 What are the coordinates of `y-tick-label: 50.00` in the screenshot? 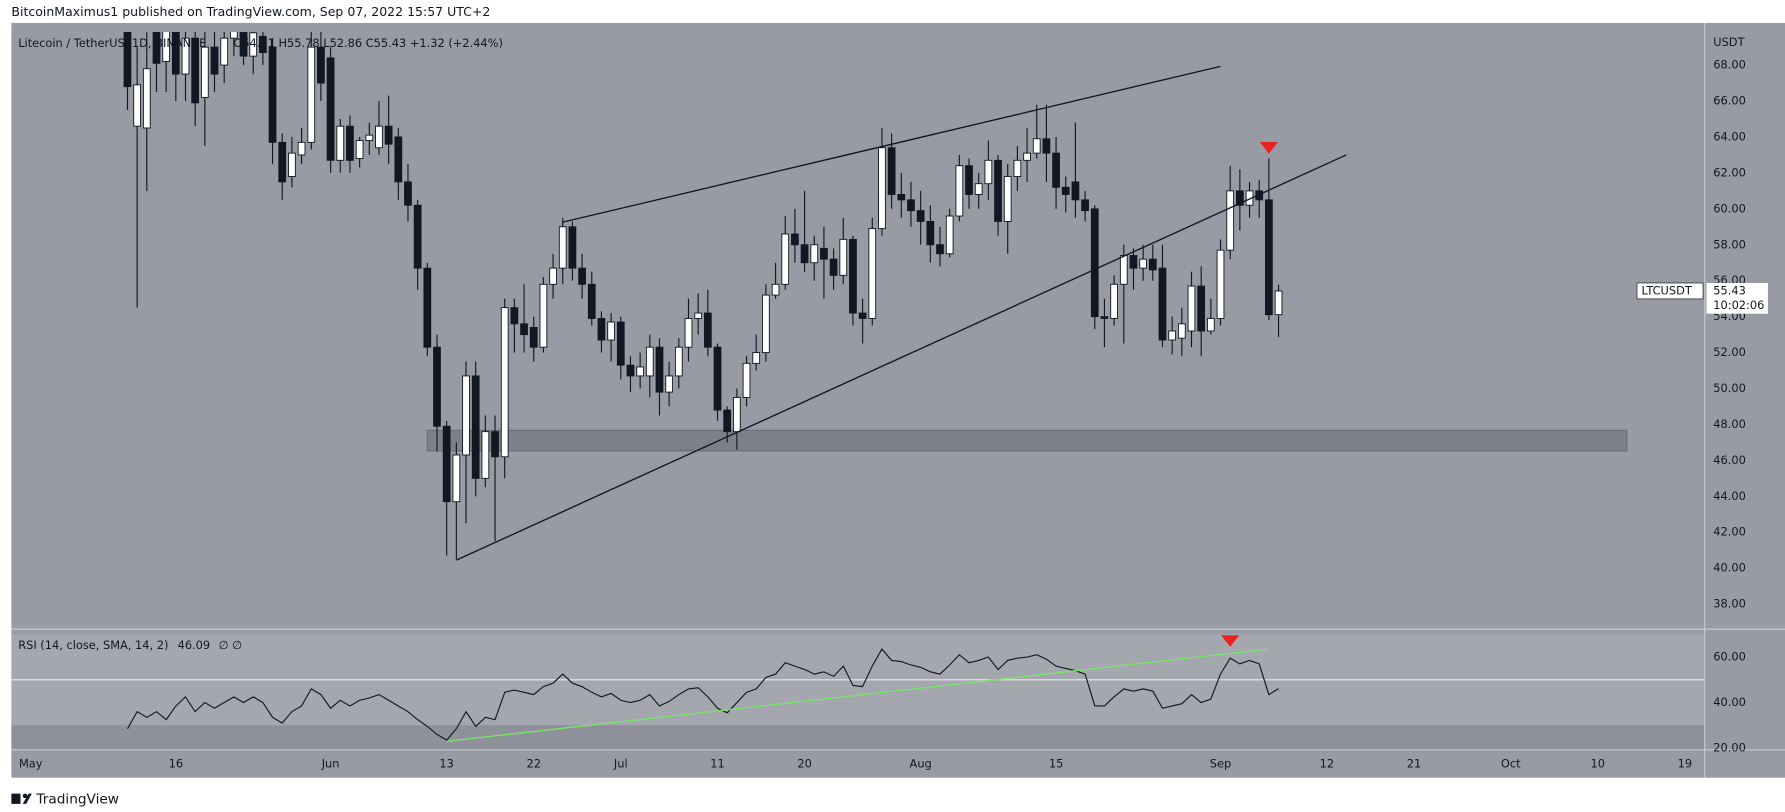 It's located at (1729, 388).